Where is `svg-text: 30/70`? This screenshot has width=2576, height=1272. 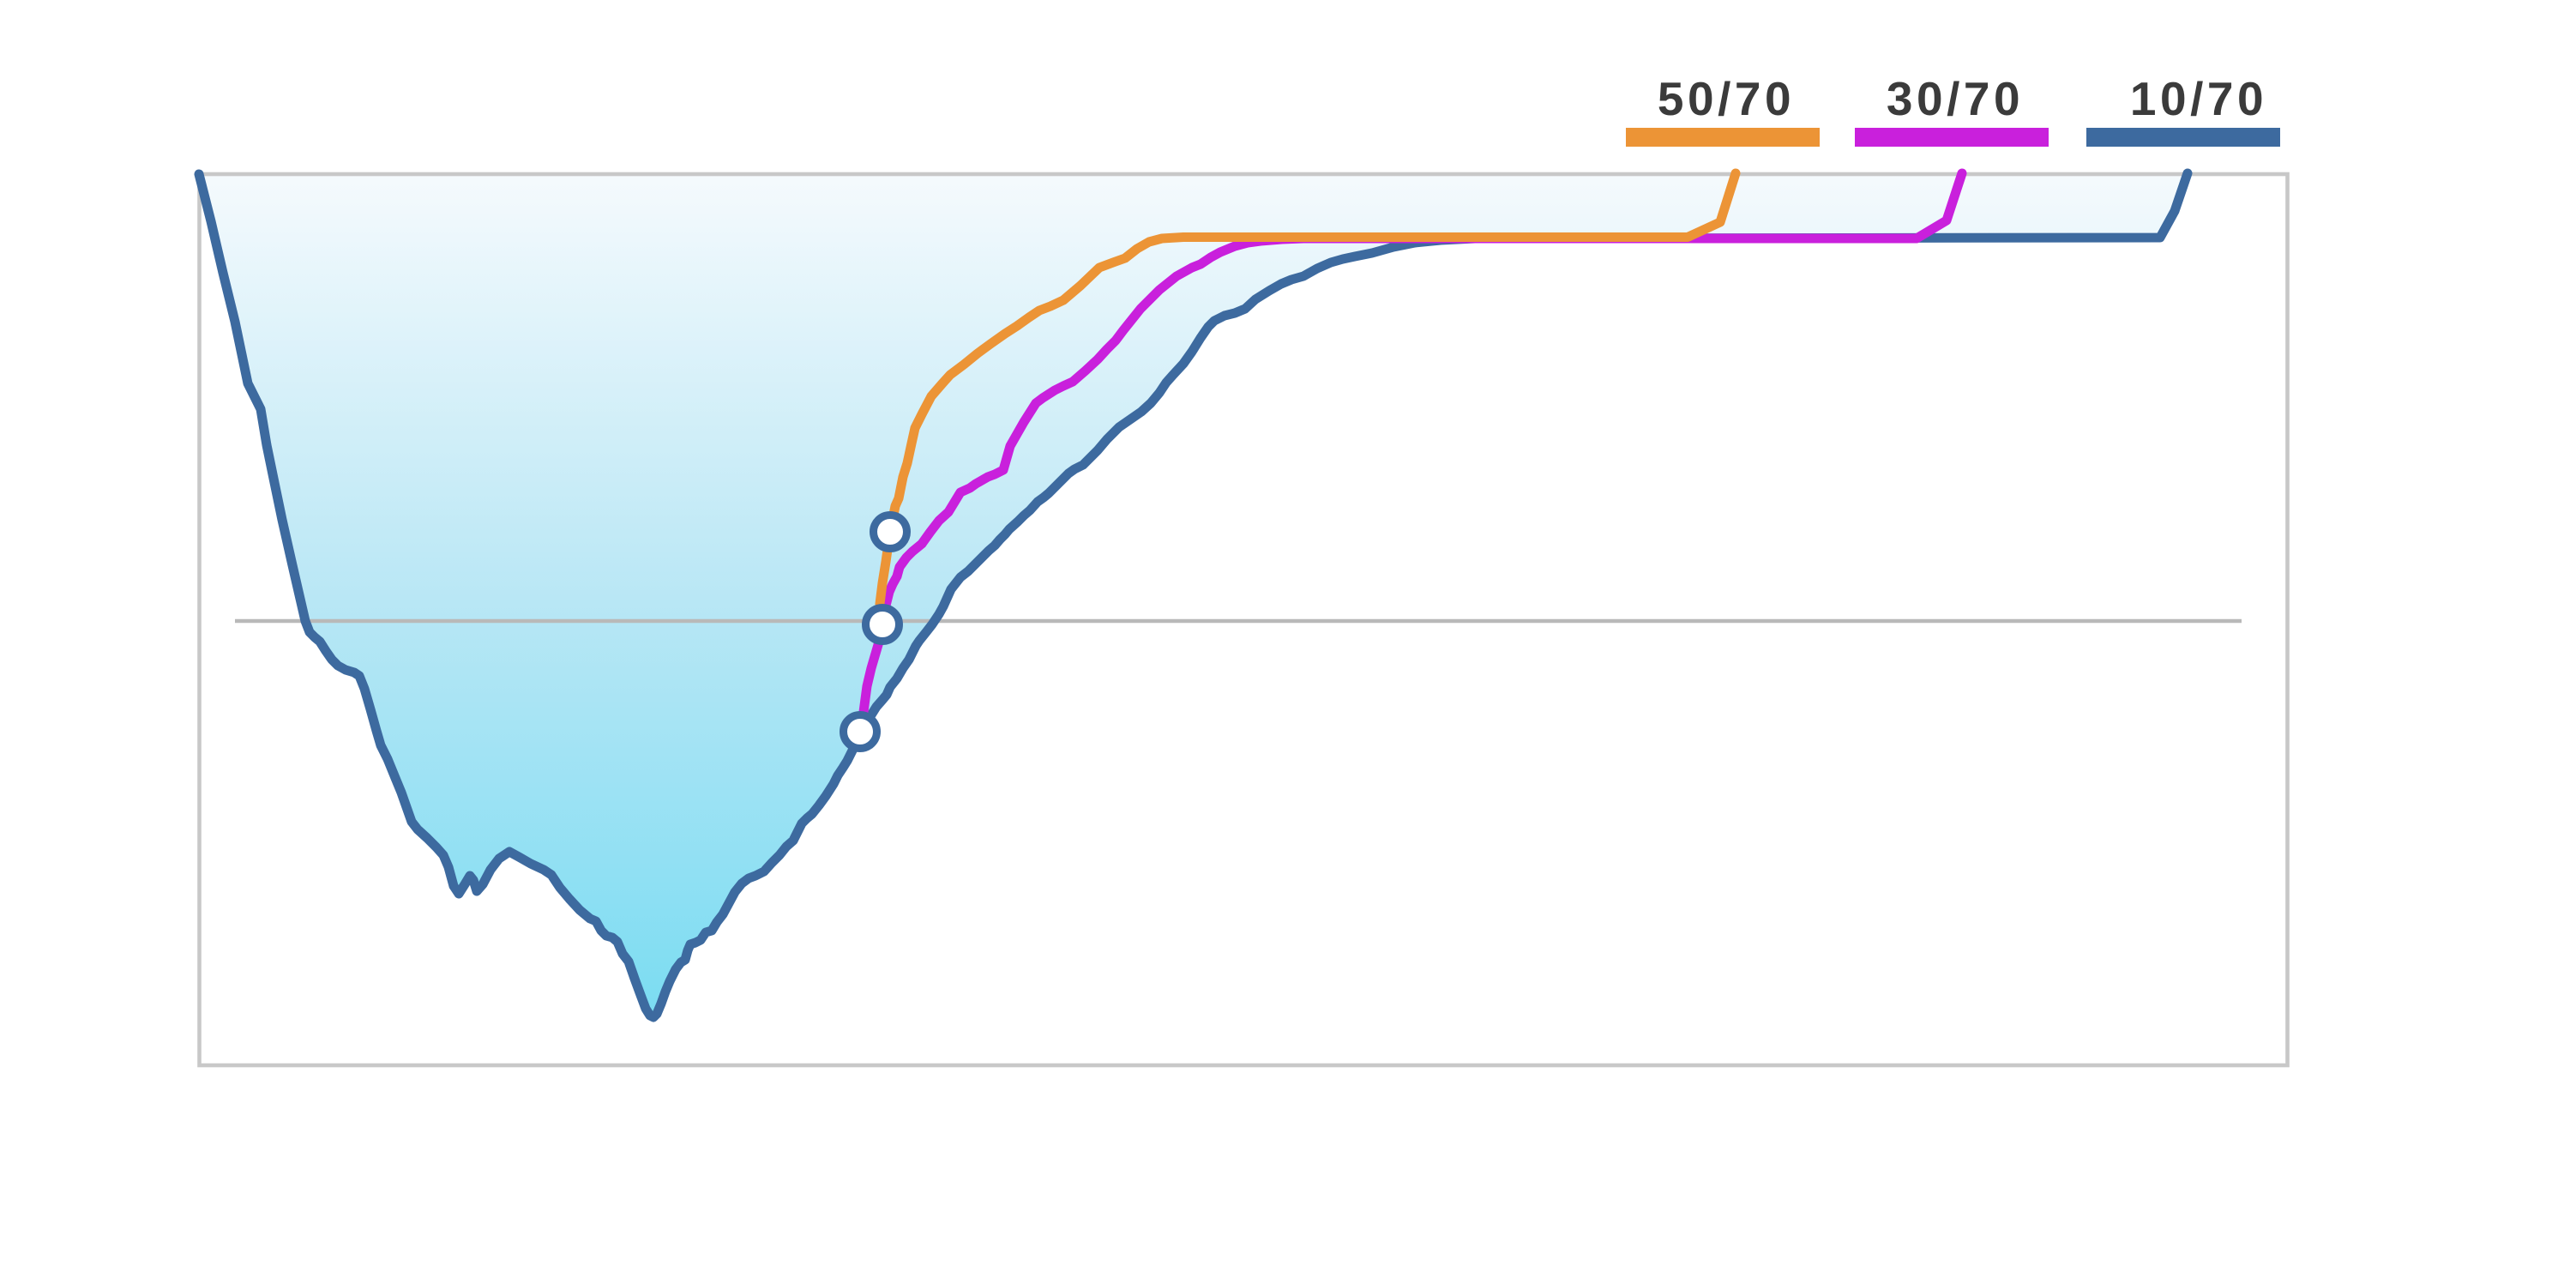
svg-text: 30/70 is located at coordinates (1956, 98).